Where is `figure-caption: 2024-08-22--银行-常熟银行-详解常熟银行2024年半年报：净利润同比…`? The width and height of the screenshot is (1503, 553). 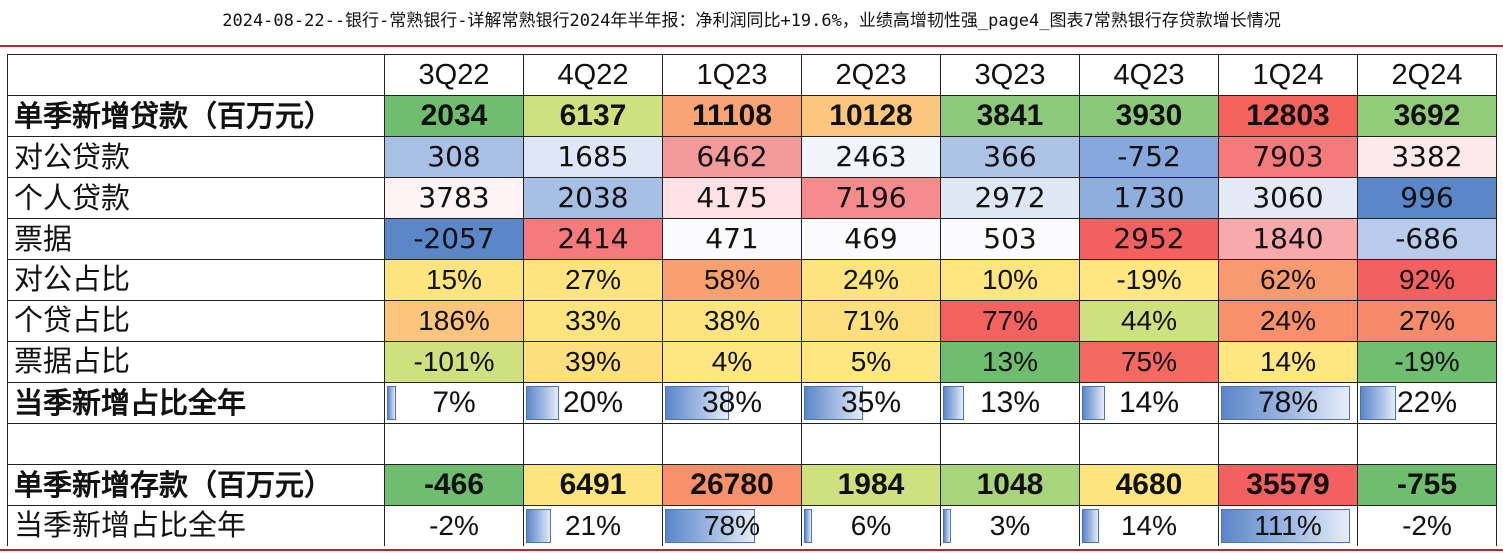
figure-caption: 2024-08-22--银行-常熟银行-详解常熟银行2024年半年报：净利润同比… is located at coordinates (751, 21).